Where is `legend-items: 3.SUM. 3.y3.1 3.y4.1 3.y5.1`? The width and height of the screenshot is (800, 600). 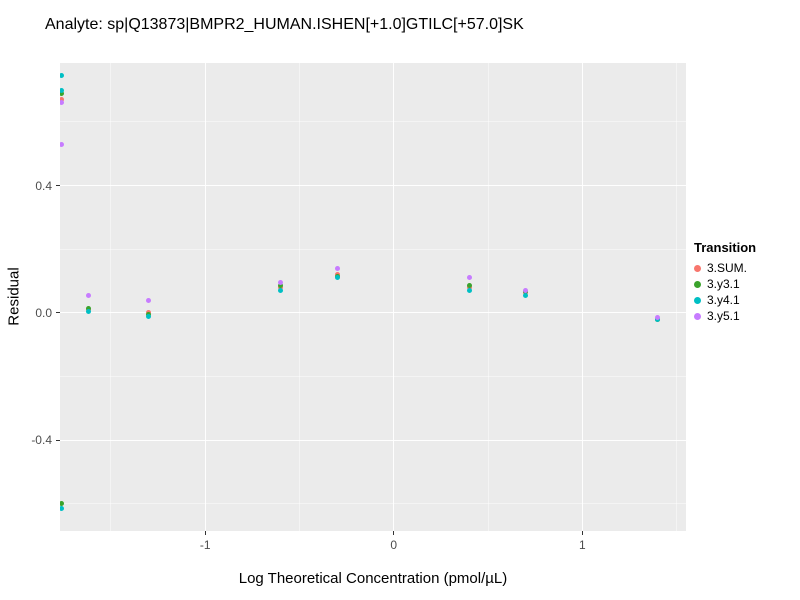
legend-items: 3.SUM. 3.y3.1 3.y4.1 3.y5.1 is located at coordinates (725, 292).